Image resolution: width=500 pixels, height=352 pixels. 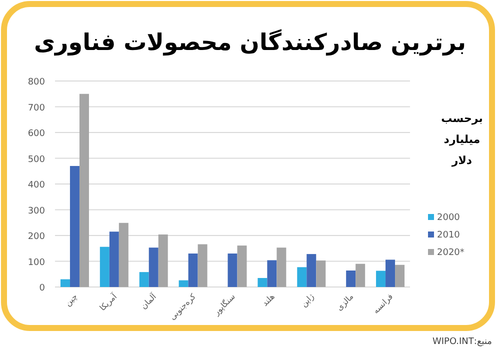 What do you see at coordinates (268, 300) in the screenshot?
I see `x-tick-label: هلند` at bounding box center [268, 300].